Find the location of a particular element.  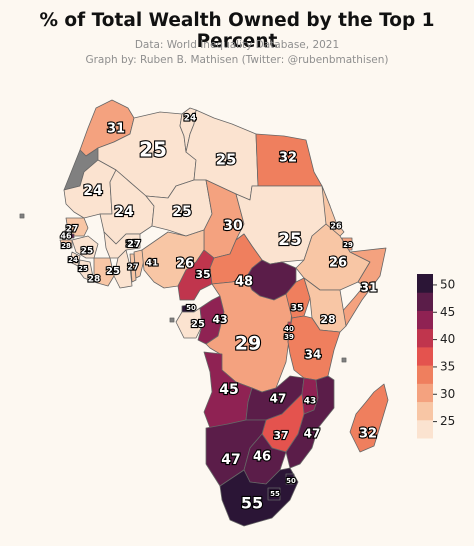

country-ethiopia is located at coordinates (333, 257).